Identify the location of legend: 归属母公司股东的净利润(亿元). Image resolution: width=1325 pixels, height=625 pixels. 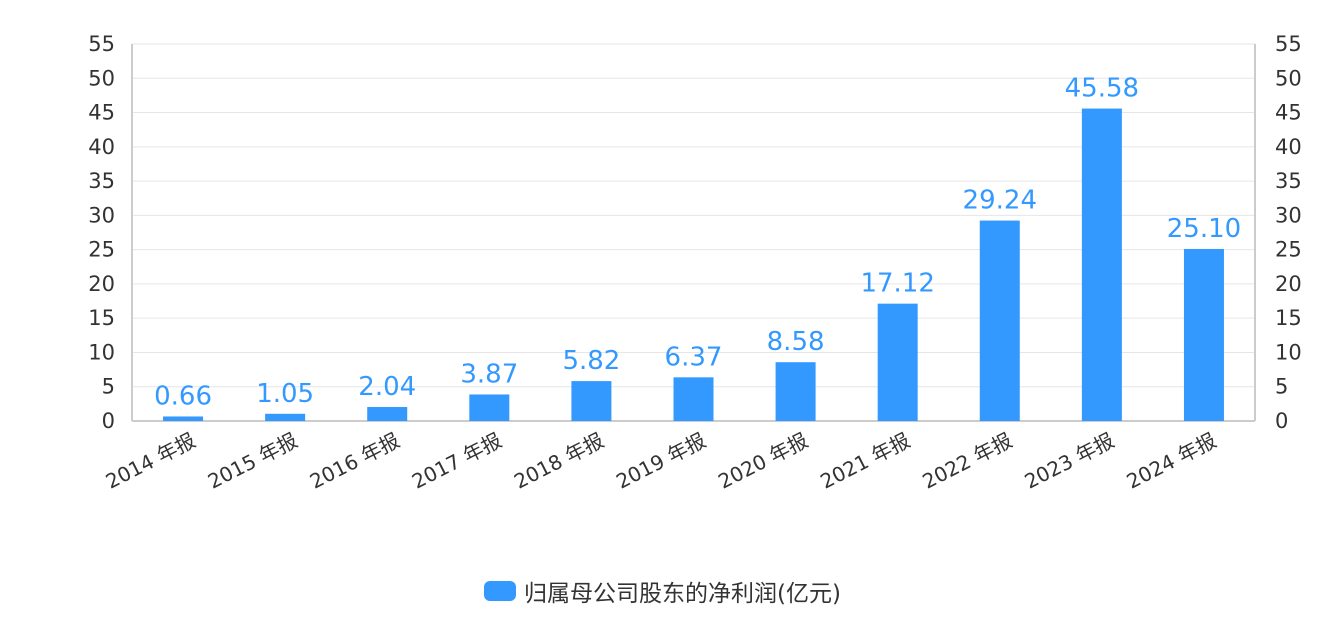
(662, 591).